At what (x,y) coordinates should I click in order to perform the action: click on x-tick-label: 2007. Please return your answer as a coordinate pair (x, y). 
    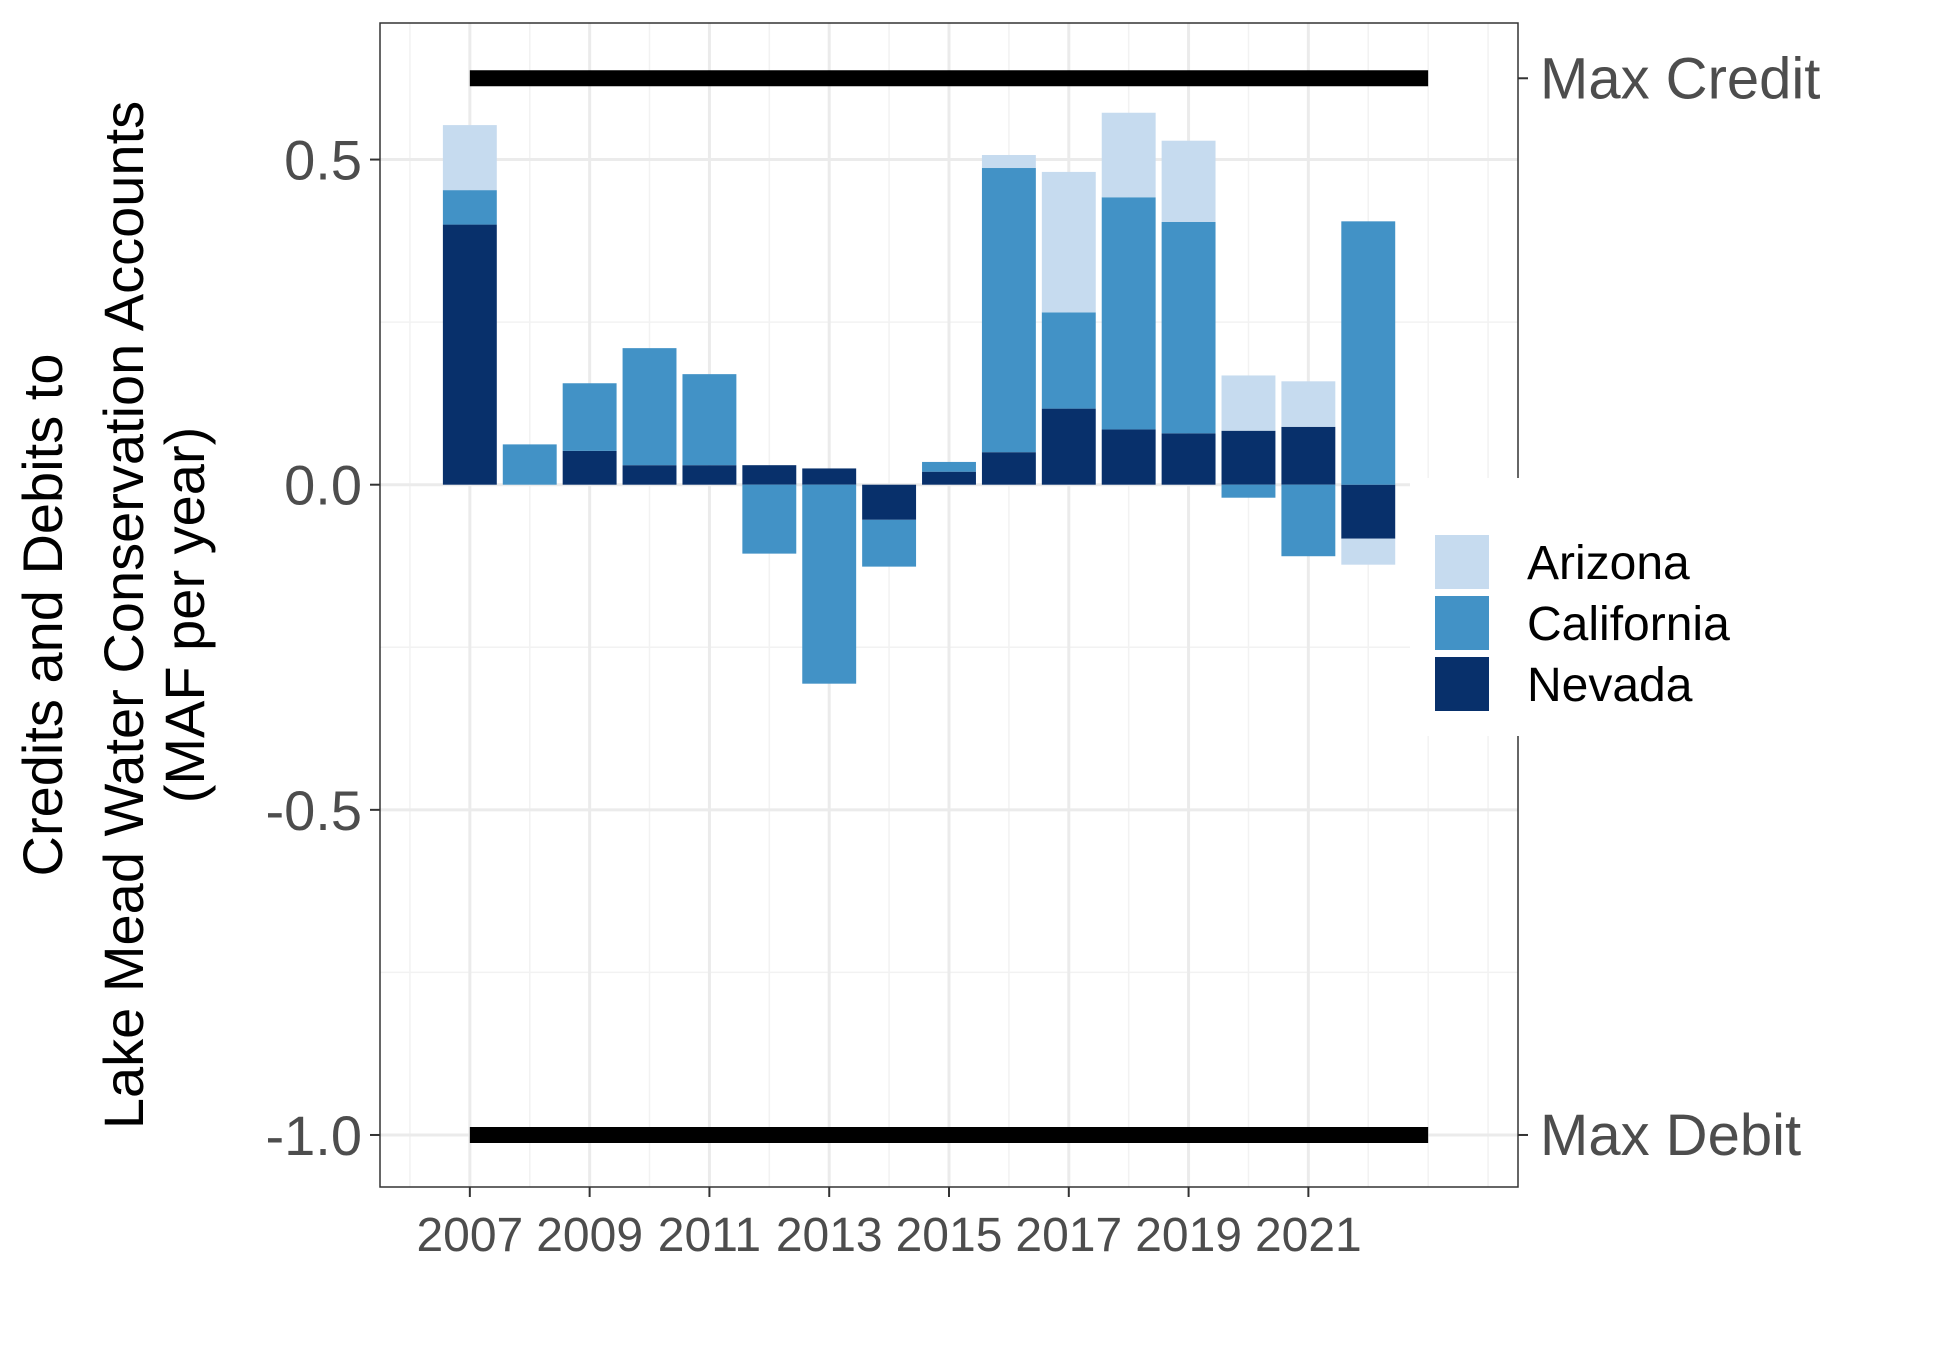
    Looking at the image, I should click on (469, 1235).